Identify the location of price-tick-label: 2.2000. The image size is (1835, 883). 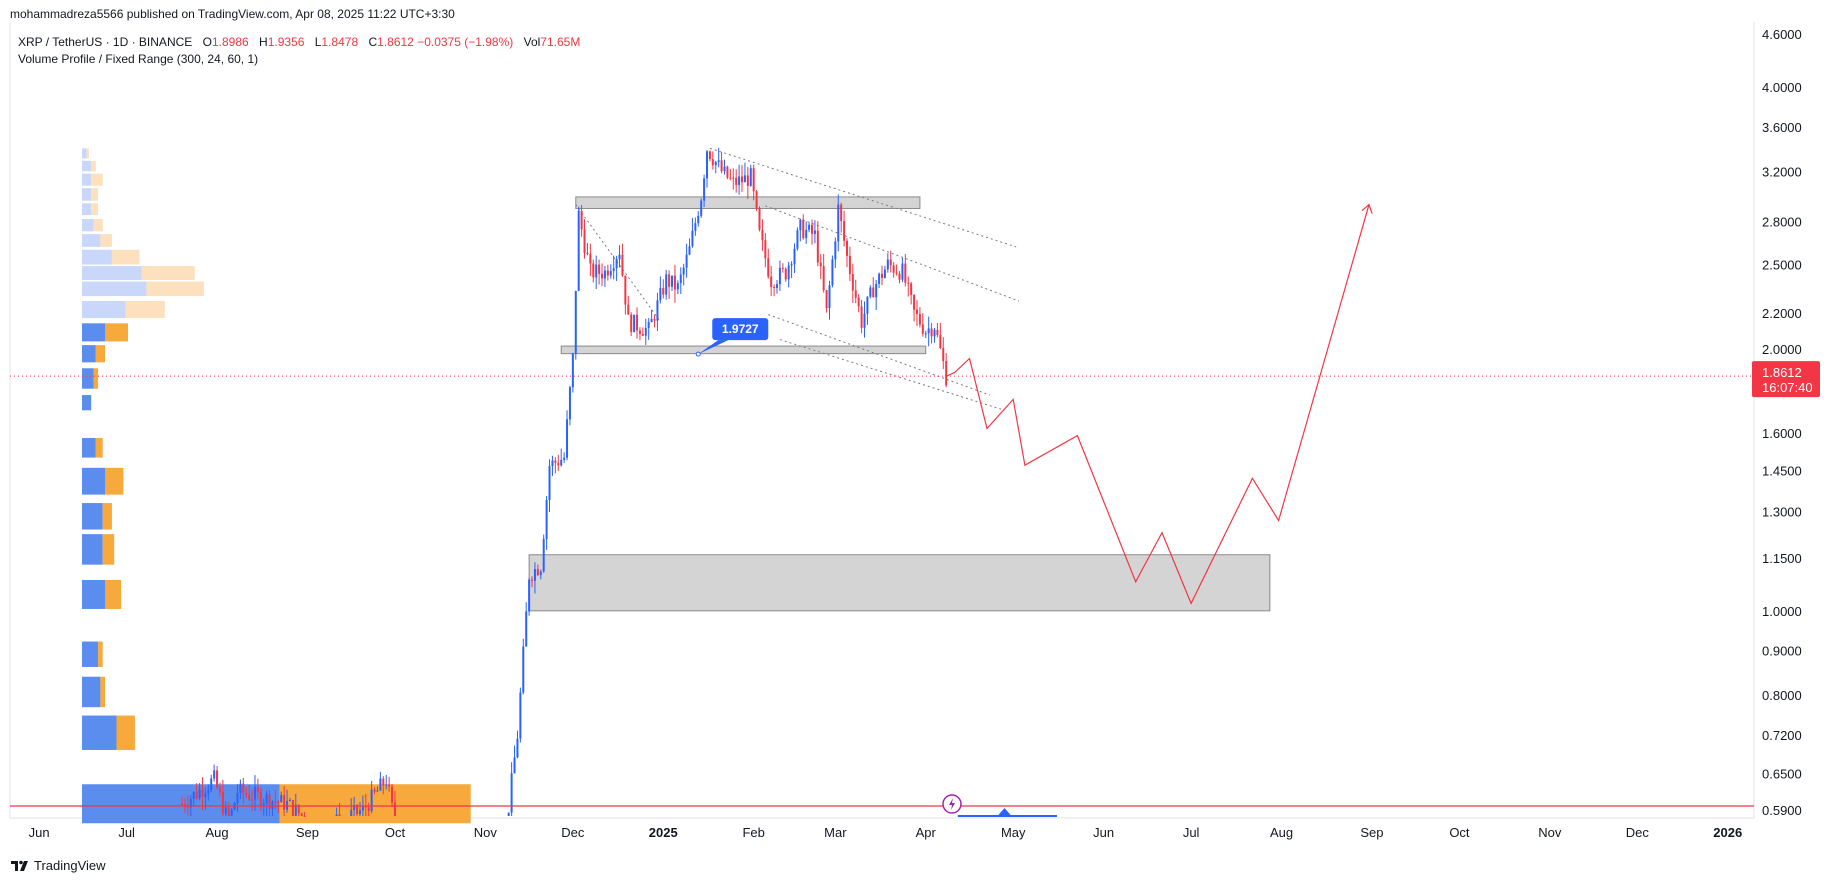
(1782, 313).